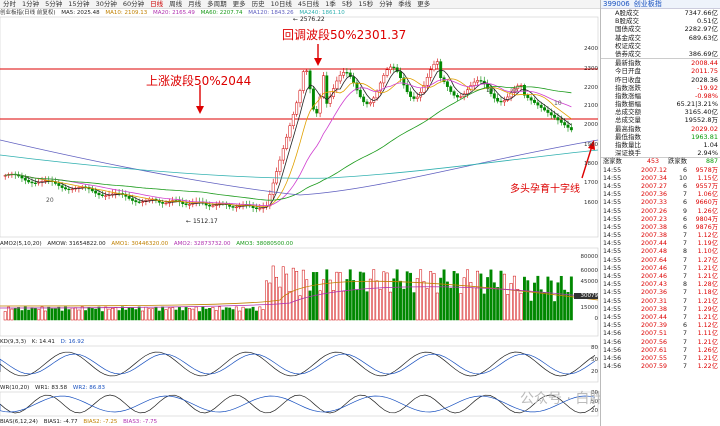  What do you see at coordinates (366, 4) in the screenshot?
I see `period-tab-16: 15秒` at bounding box center [366, 4].